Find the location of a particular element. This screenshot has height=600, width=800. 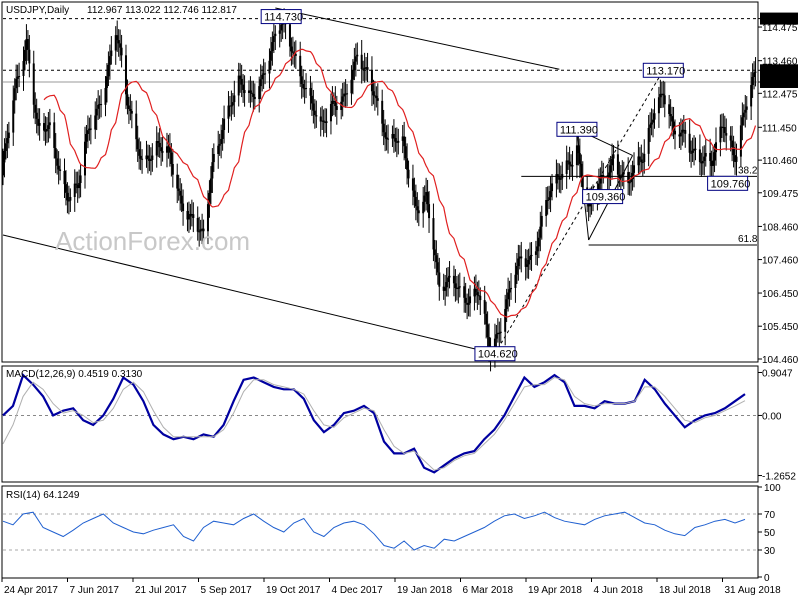

annotation-box is located at coordinates (603, 197).